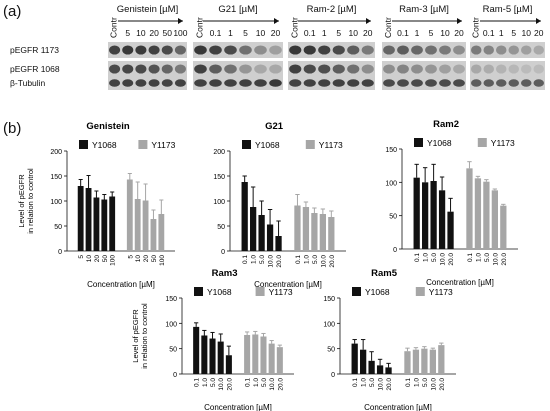 The height and width of the screenshot is (411, 550). Describe the element at coordinates (288, 284) in the screenshot. I see `x-axis-label: Concentration [µM]` at that location.